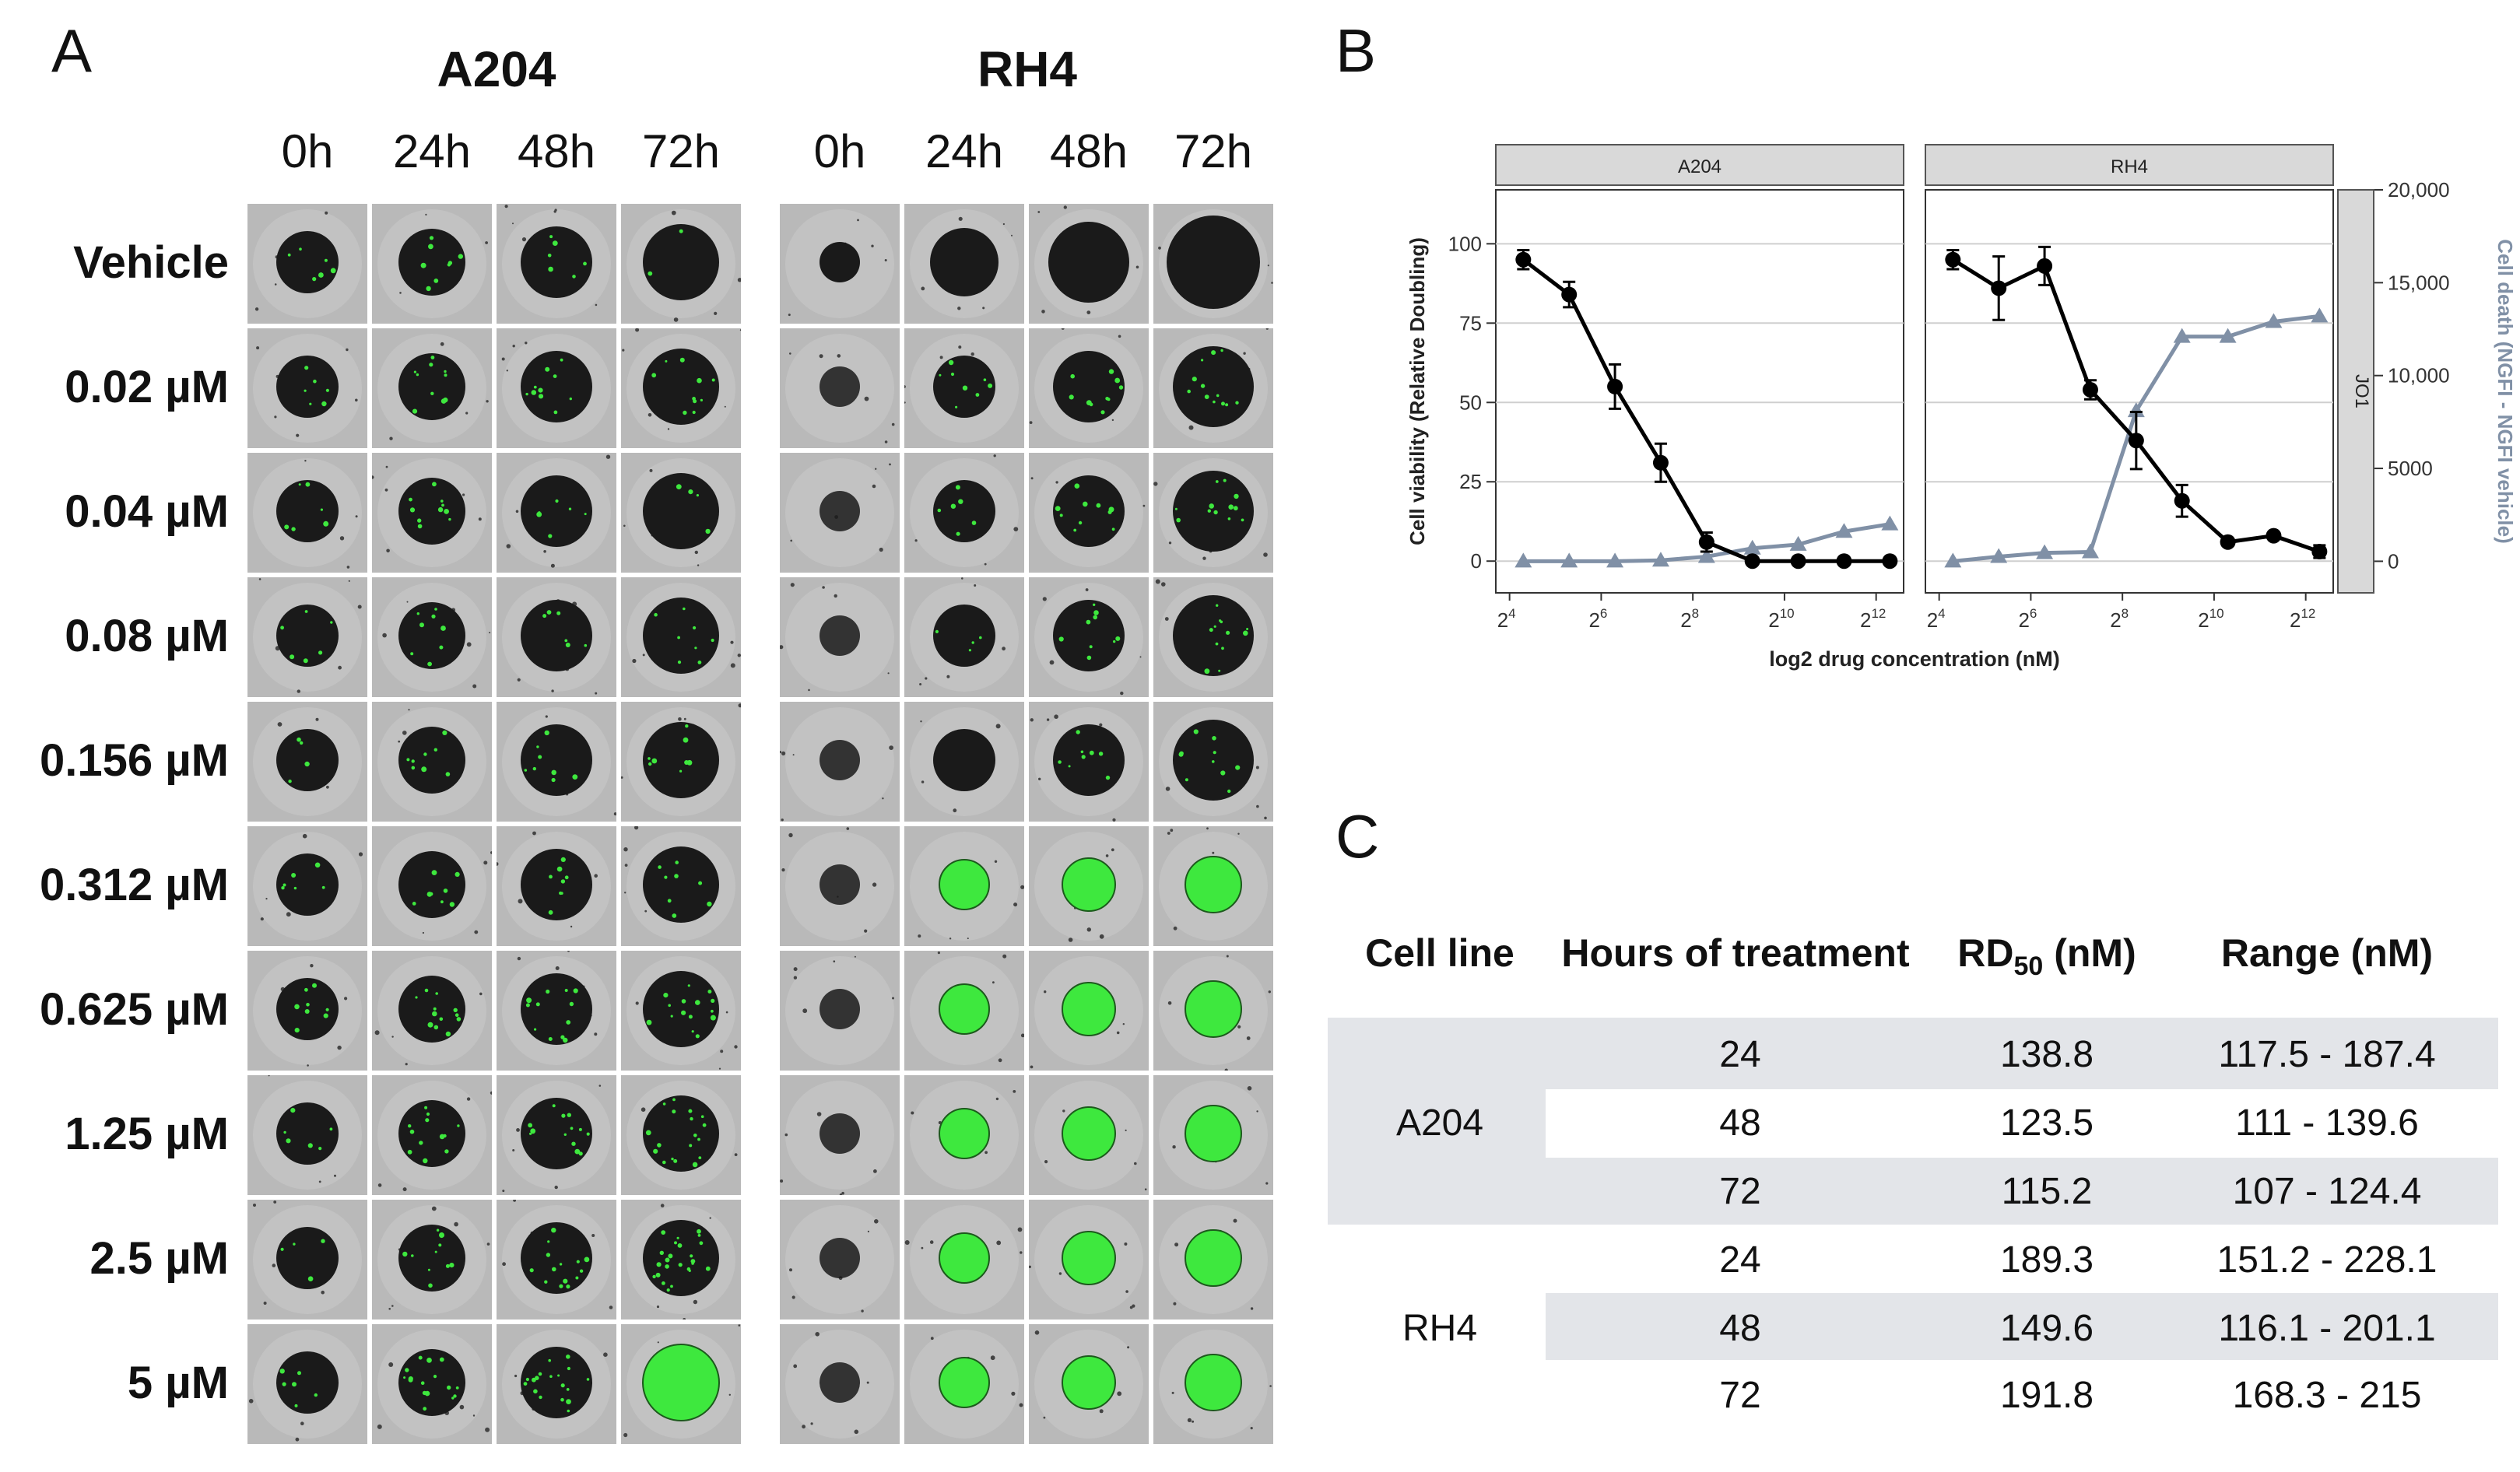  What do you see at coordinates (2028, 966) in the screenshot?
I see `header-rd50-subscript: 50` at bounding box center [2028, 966].